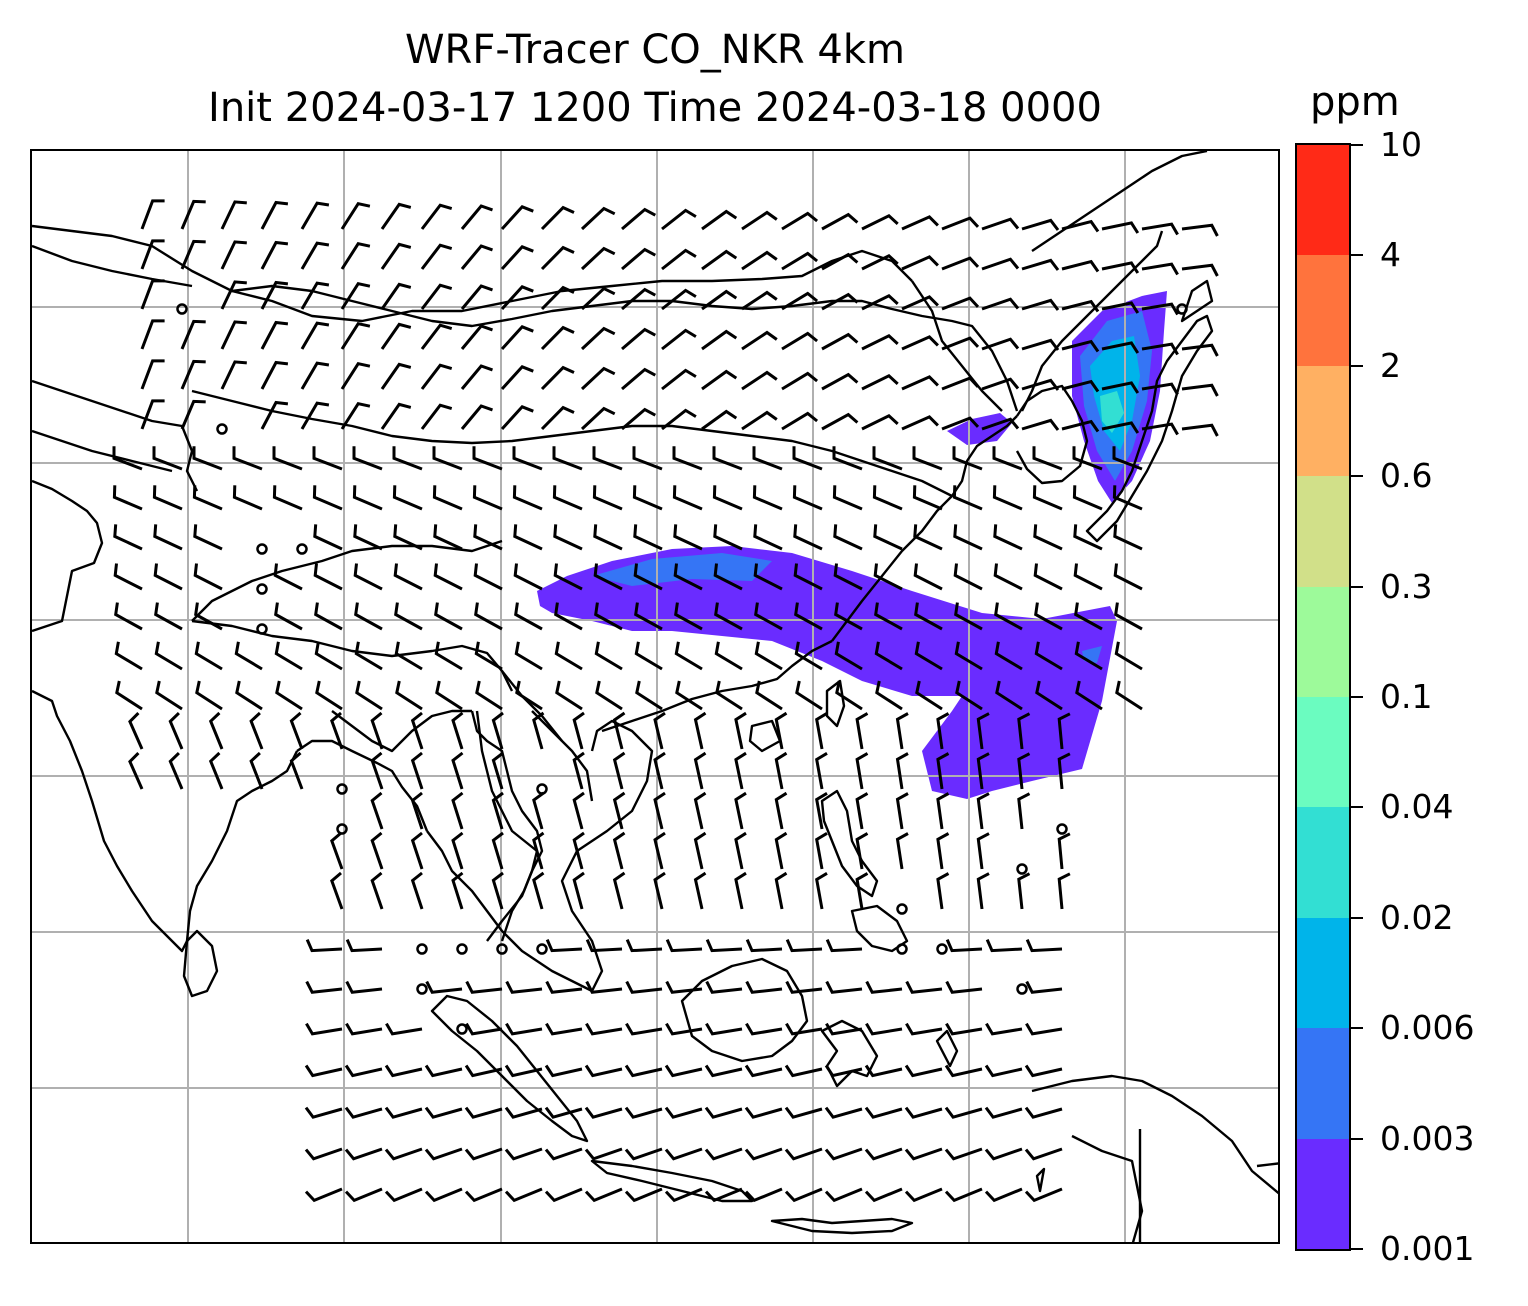 This screenshot has width=1528, height=1306. What do you see at coordinates (509, 911) in the screenshot?
I see `coast-myanmar` at bounding box center [509, 911].